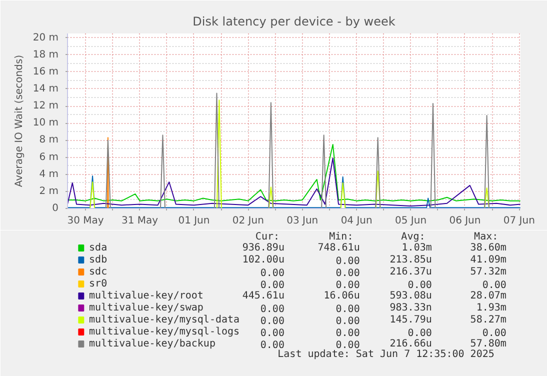 Image resolution: width=547 pixels, height=376 pixels. What do you see at coordinates (49, 174) in the screenshot?
I see `y-tick-label: 4 m` at bounding box center [49, 174].